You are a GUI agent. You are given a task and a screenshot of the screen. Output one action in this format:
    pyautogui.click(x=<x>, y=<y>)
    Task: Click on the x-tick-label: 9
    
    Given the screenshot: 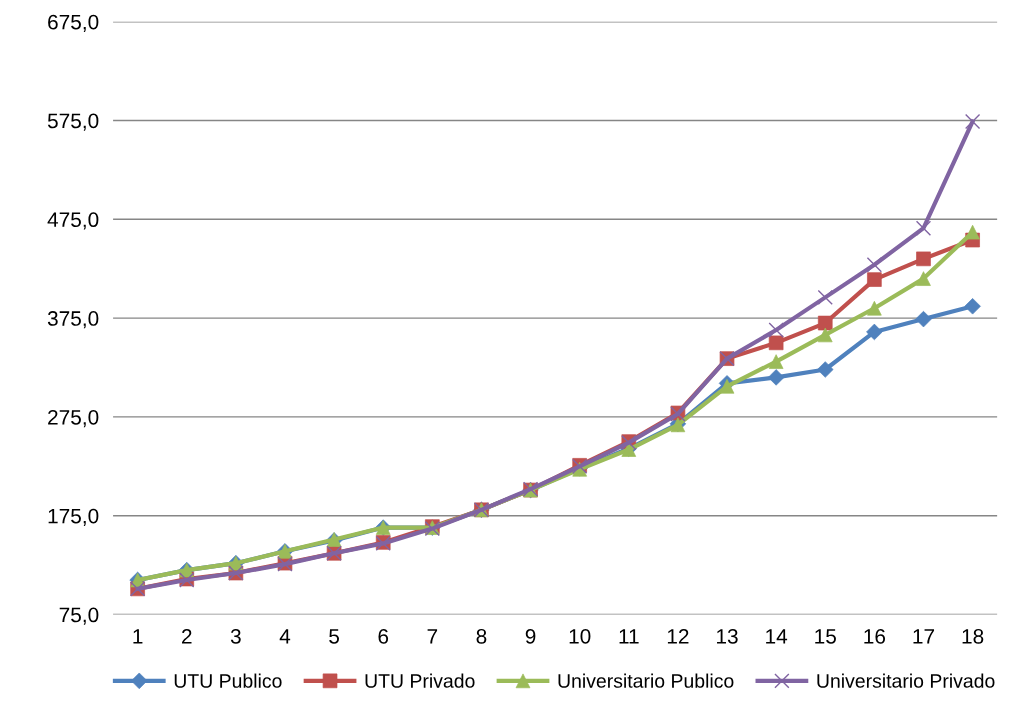 What is the action you would take?
    pyautogui.click(x=530, y=636)
    